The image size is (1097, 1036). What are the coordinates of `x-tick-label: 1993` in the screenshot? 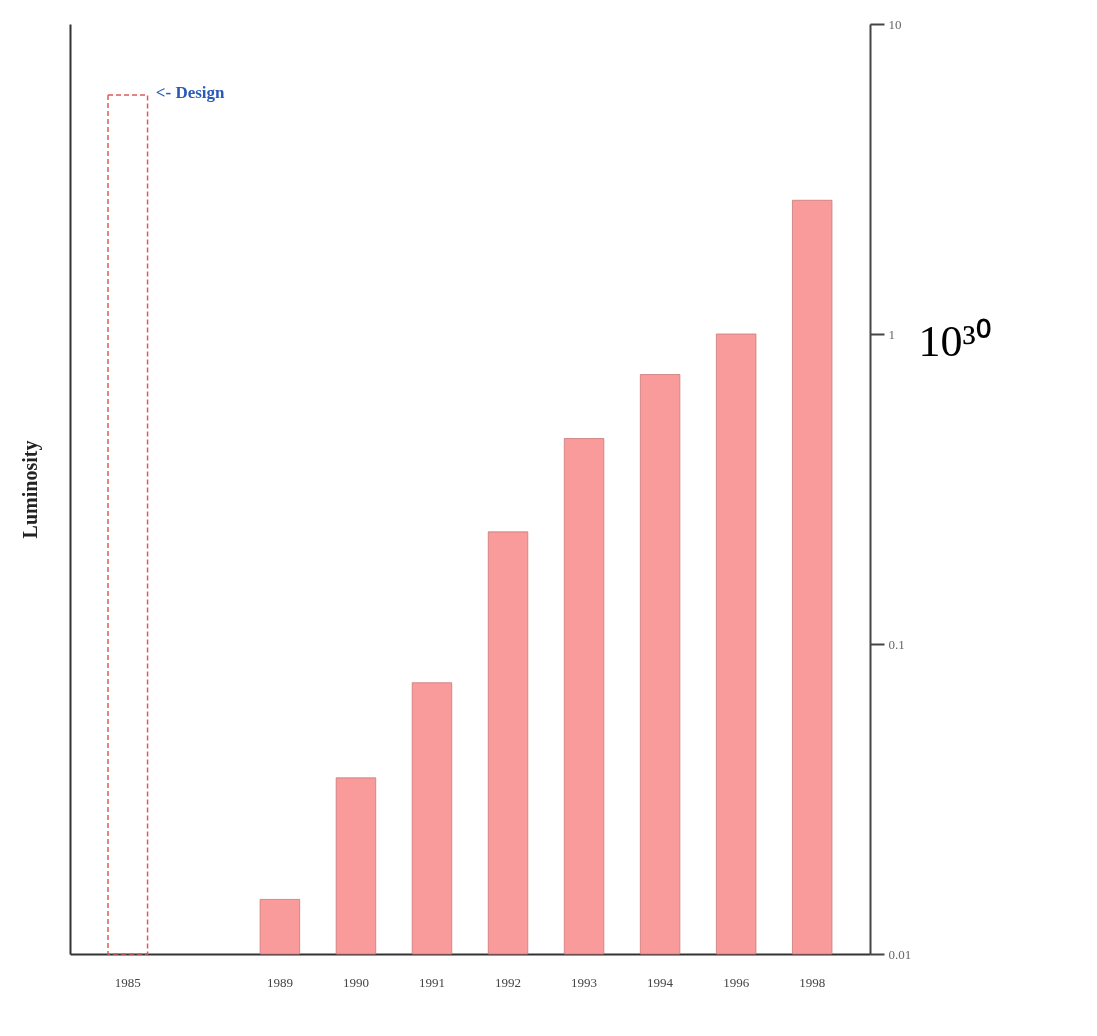 It's located at (584, 982).